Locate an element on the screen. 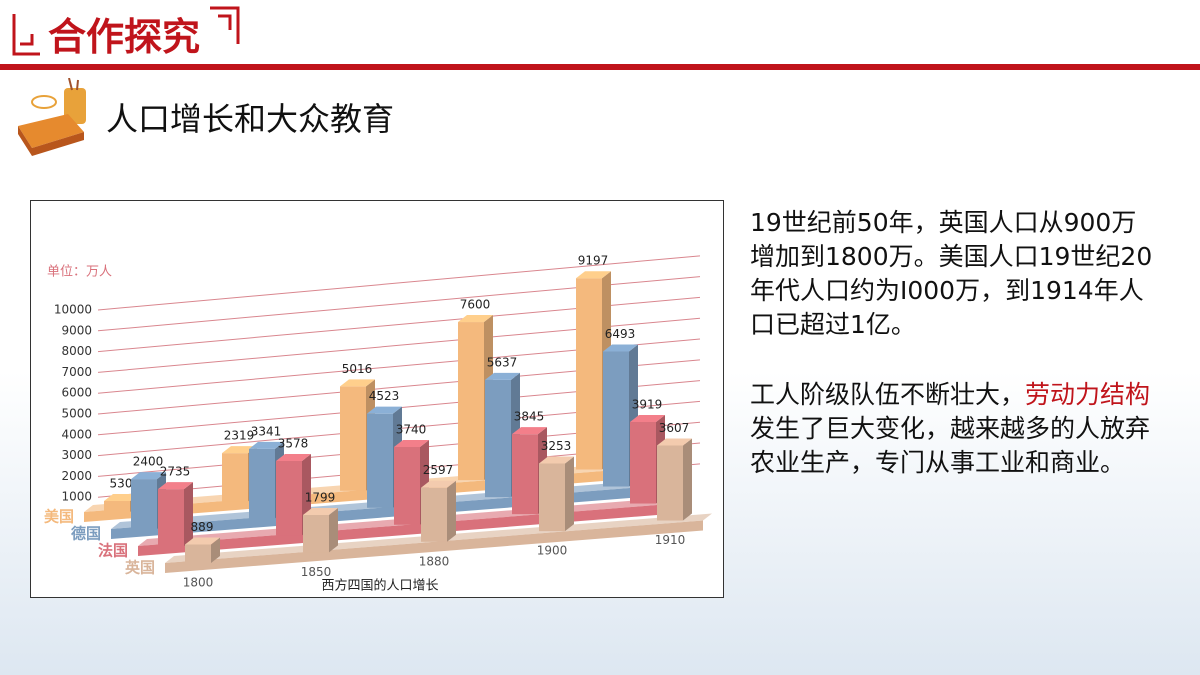 Image resolution: width=1200 pixels, height=675 pixels. y-tick-label: 8000 is located at coordinates (76, 351).